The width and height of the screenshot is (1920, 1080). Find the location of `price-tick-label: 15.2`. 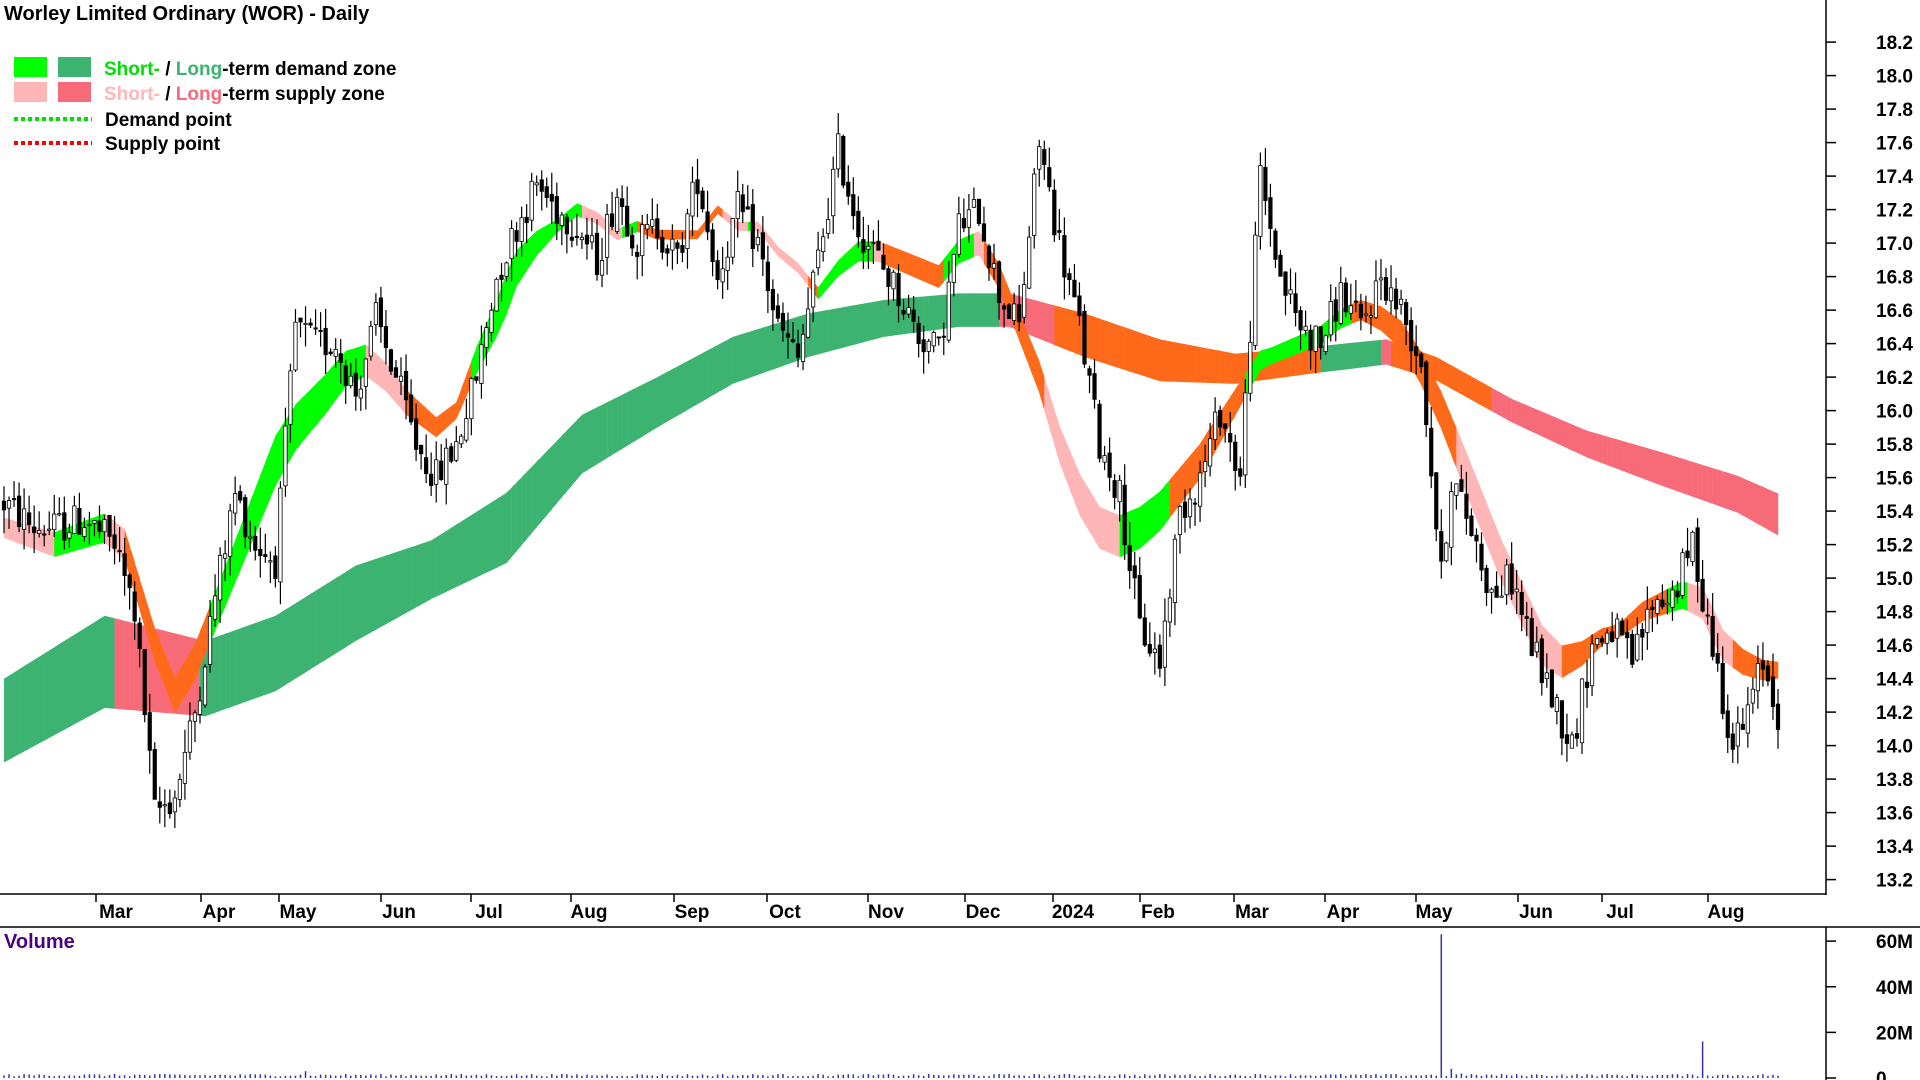

price-tick-label: 15.2 is located at coordinates (1894, 546).